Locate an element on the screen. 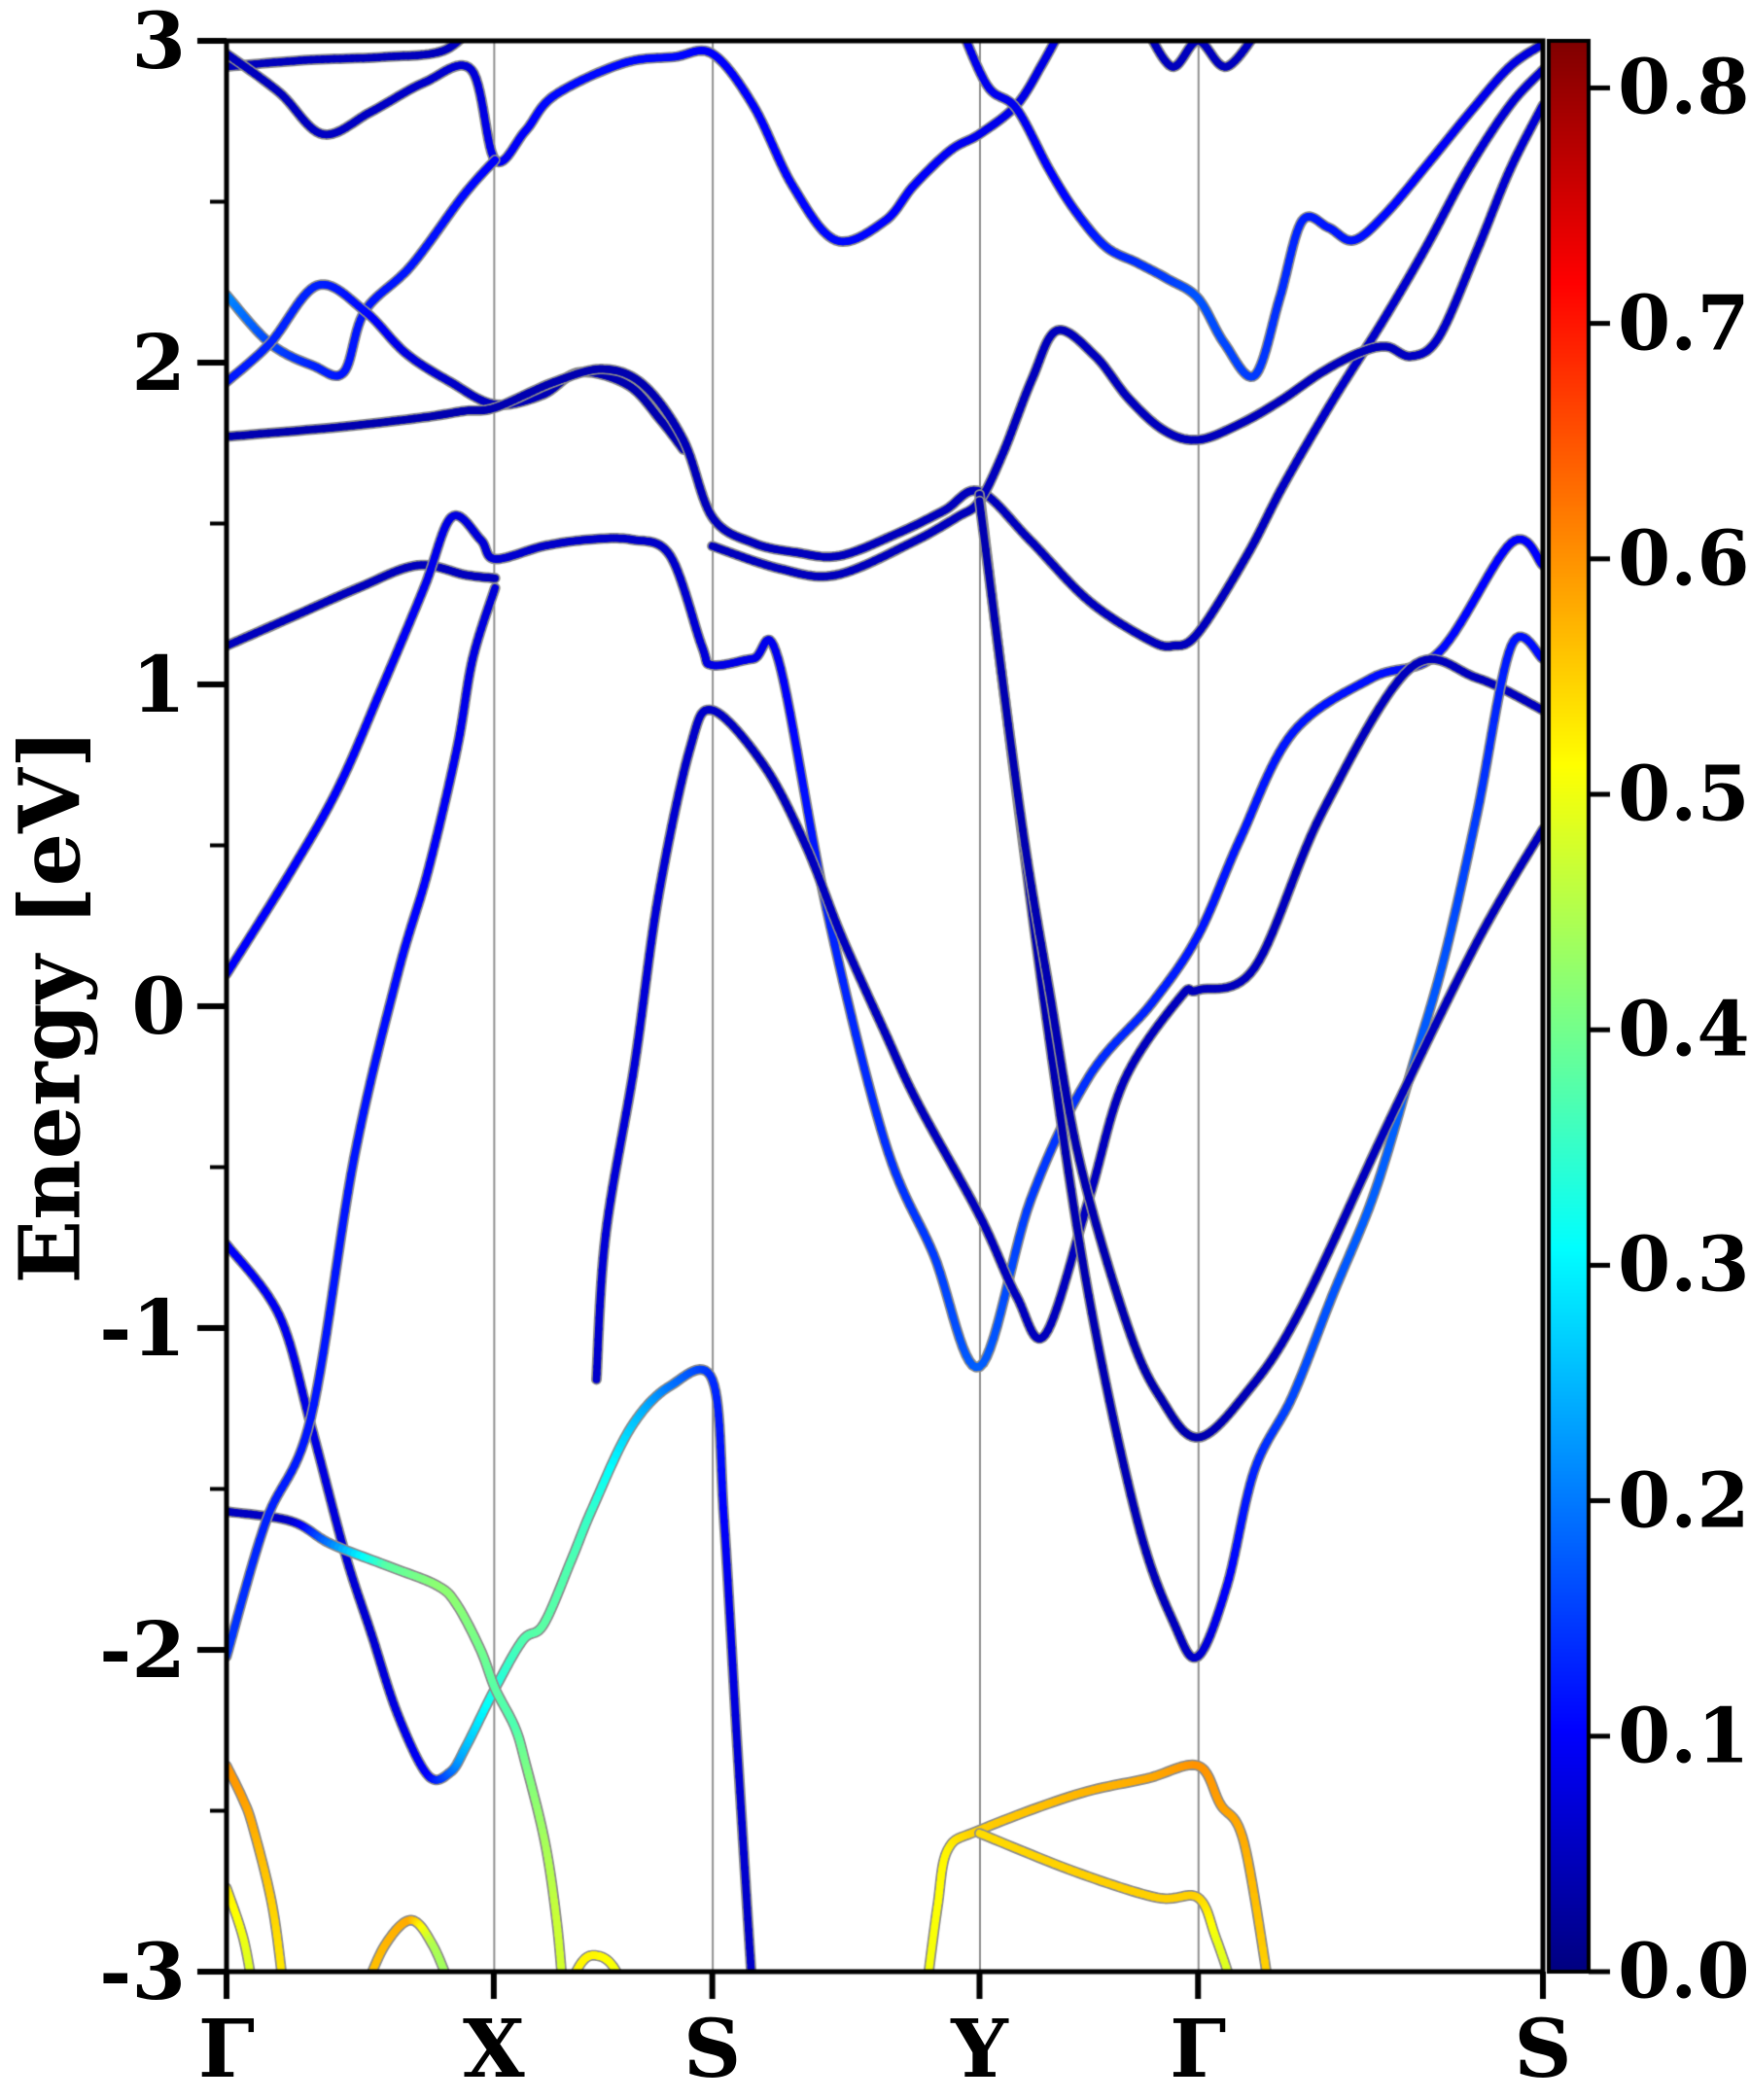 The height and width of the screenshot is (2100, 1750). y-tick-label-2: 2 is located at coordinates (158, 362).